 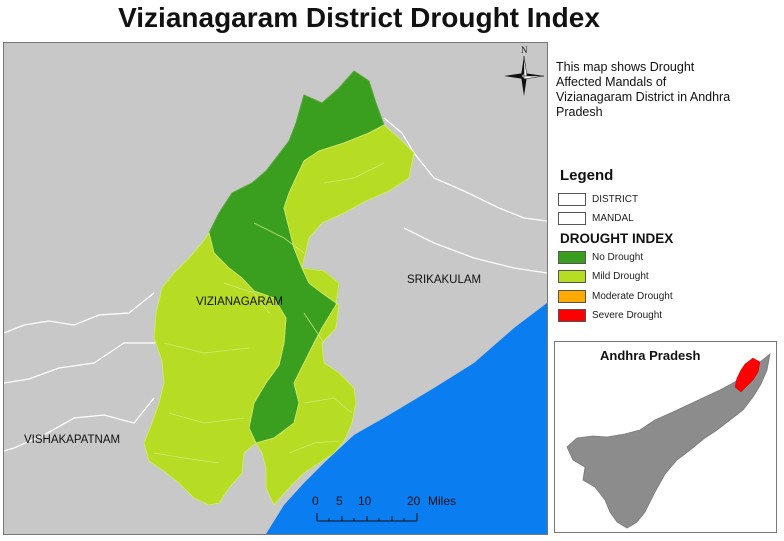 What do you see at coordinates (524, 50) in the screenshot?
I see `north-letter: N` at bounding box center [524, 50].